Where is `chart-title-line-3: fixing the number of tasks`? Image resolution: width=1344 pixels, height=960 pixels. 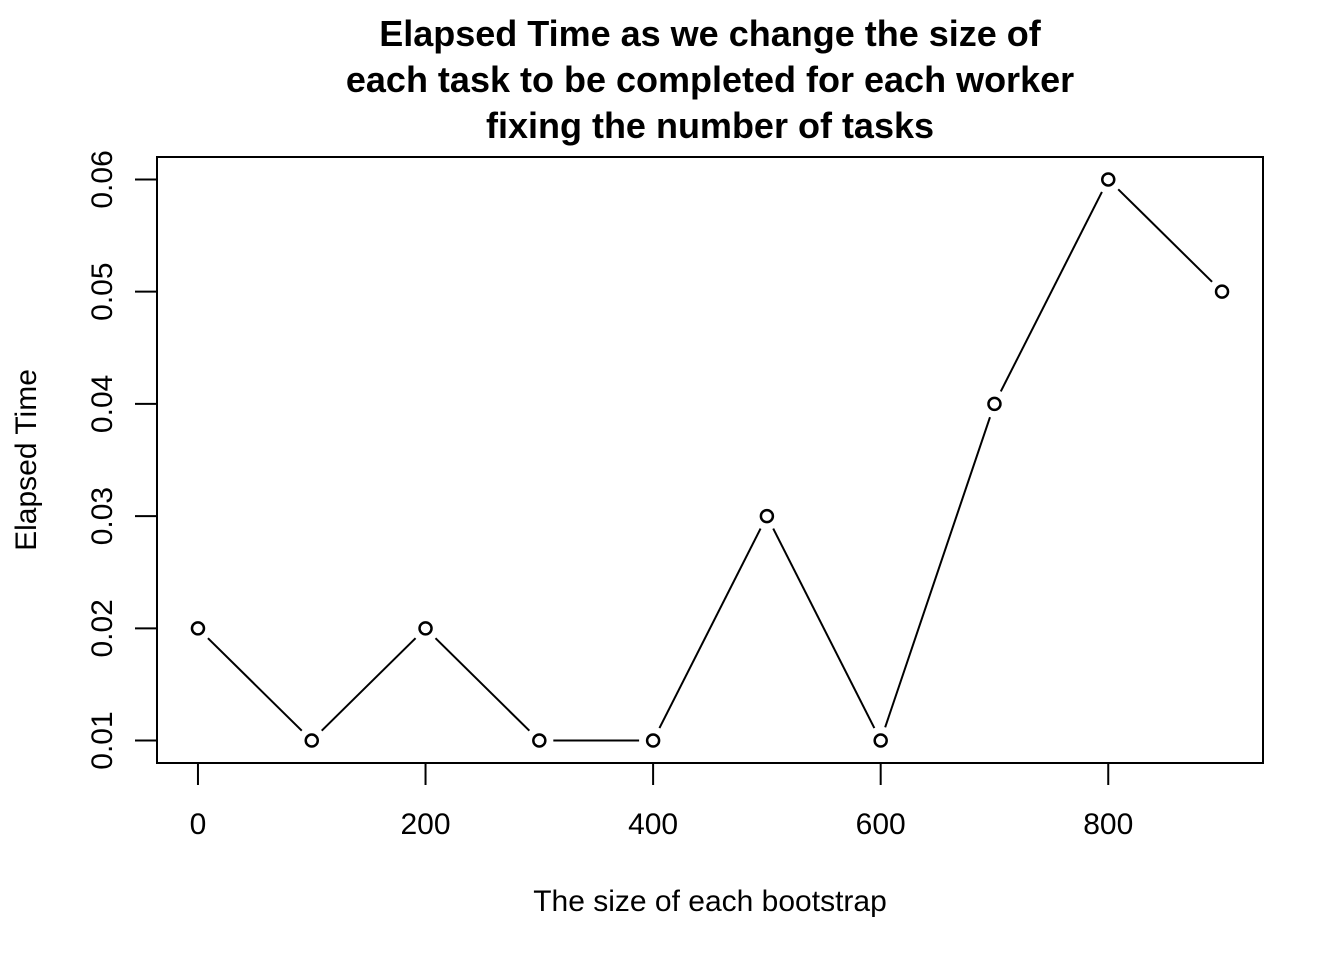 chart-title-line-3: fixing the number of tasks is located at coordinates (710, 125).